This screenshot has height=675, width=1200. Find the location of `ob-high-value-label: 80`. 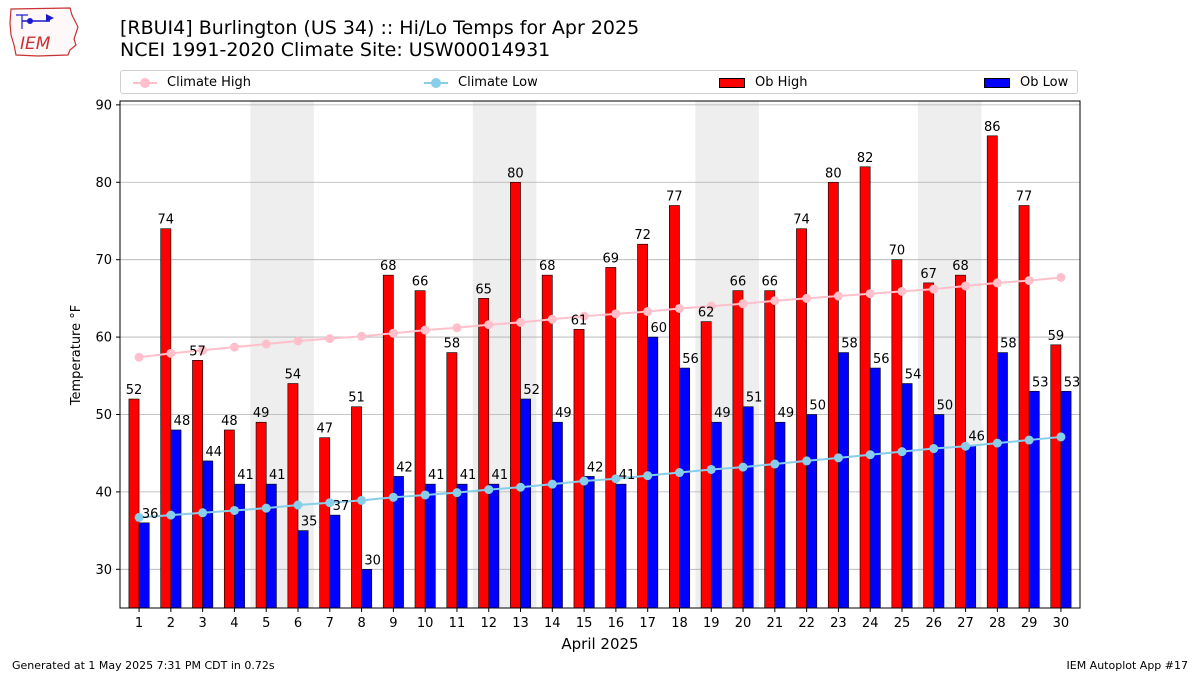

ob-high-value-label: 80 is located at coordinates (833, 173).